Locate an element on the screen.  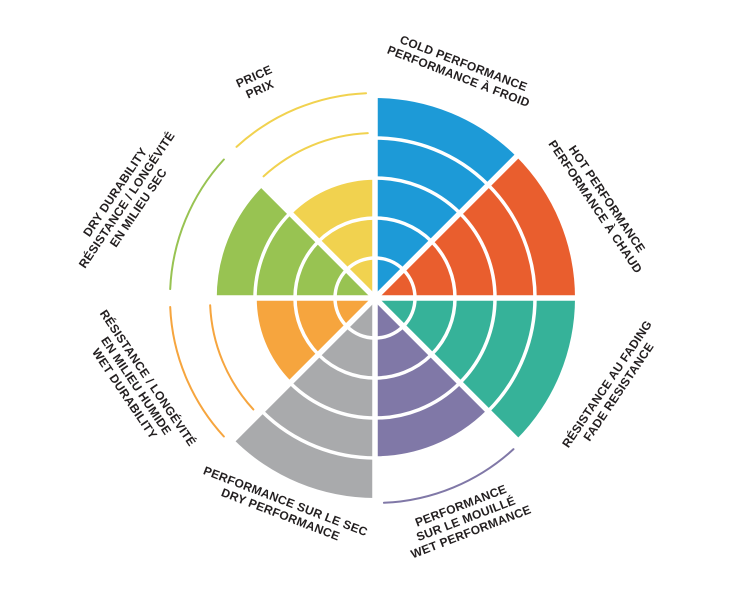
unfilled-ring-arc-wet-performance is located at coordinates (448, 476).